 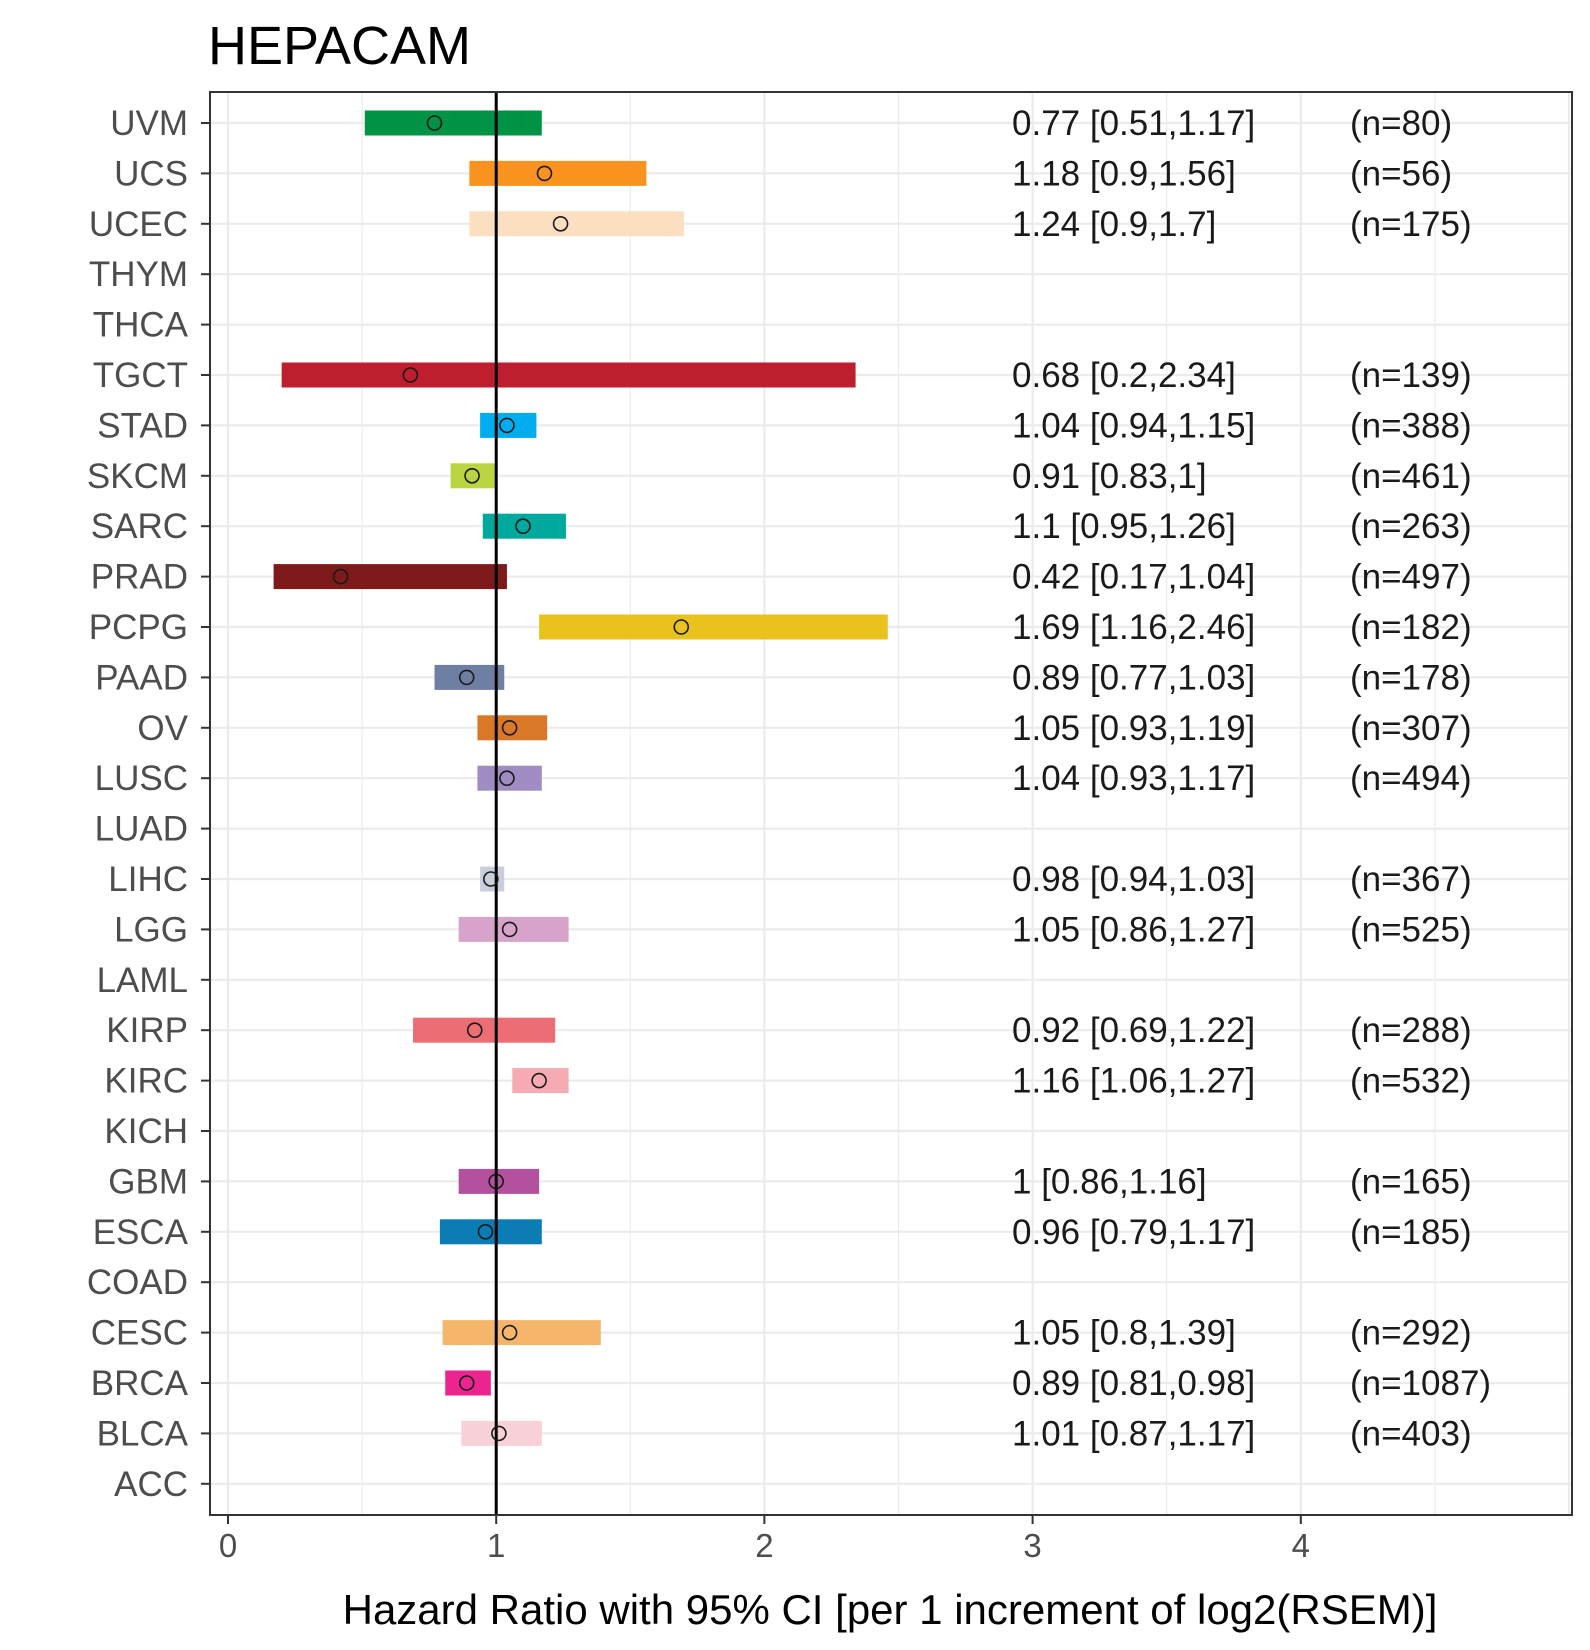 What do you see at coordinates (162, 728) in the screenshot?
I see `y-label-ov: OV` at bounding box center [162, 728].